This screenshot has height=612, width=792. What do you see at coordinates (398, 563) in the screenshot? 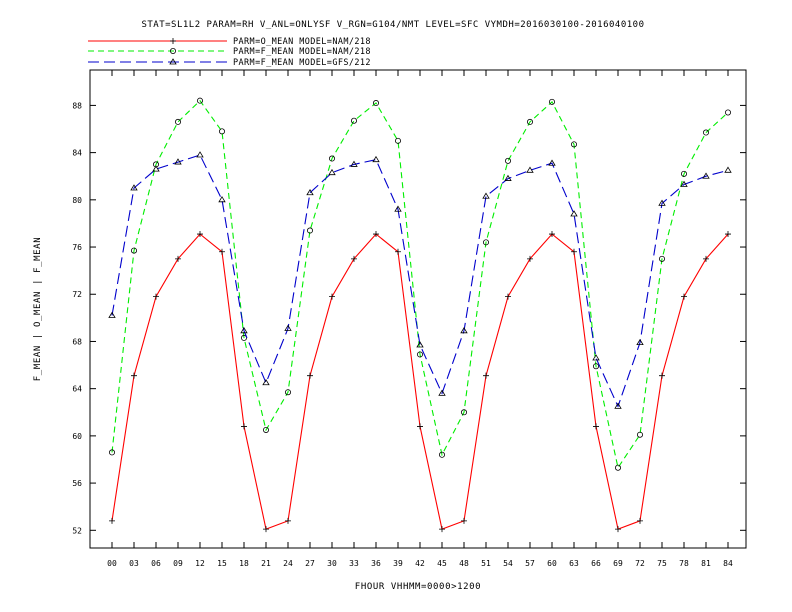
I see `x-tick-label: 39` at bounding box center [398, 563].